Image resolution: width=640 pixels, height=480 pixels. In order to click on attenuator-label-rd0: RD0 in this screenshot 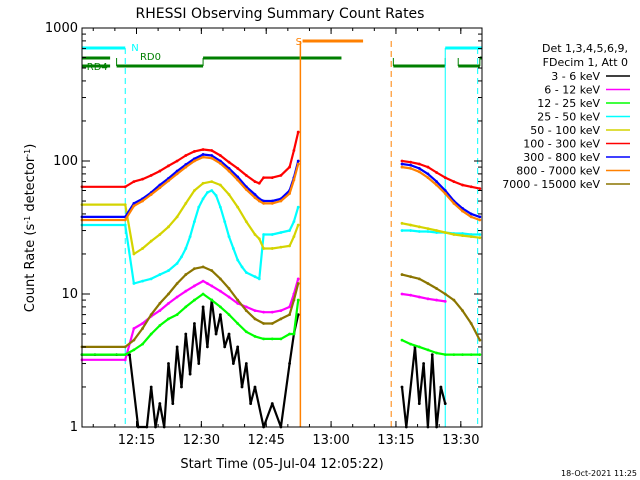, I will do `click(150, 57)`.